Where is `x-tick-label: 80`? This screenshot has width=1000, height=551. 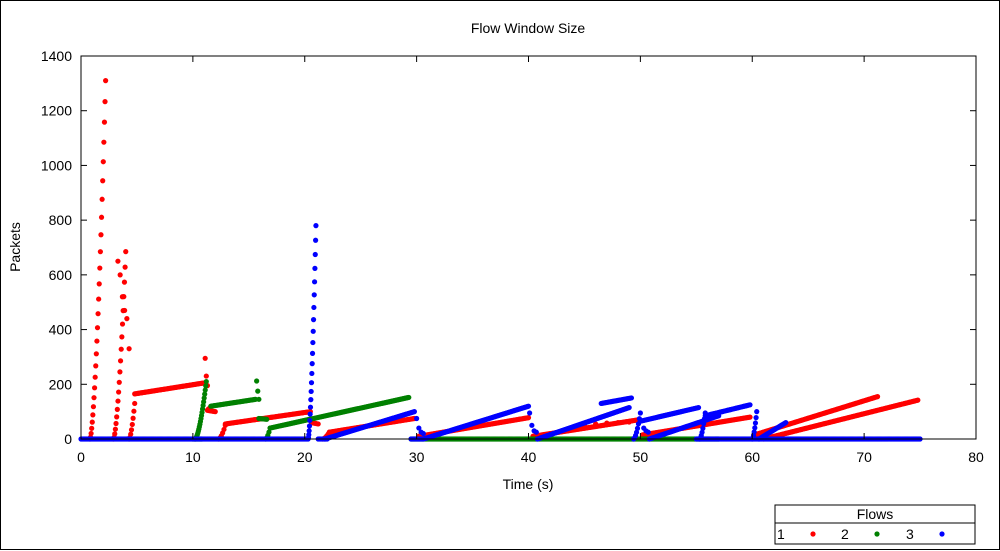 x-tick-label: 80 is located at coordinates (976, 457).